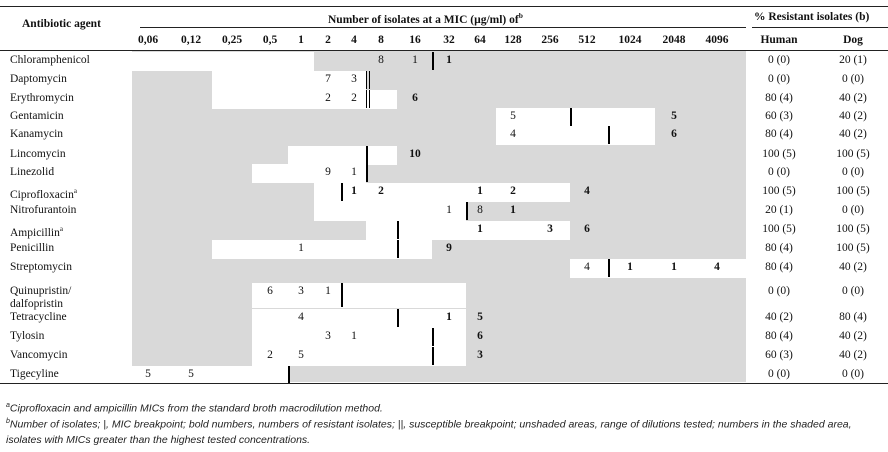 This screenshot has width=888, height=452. I want to click on top-rule, so click(444, 6).